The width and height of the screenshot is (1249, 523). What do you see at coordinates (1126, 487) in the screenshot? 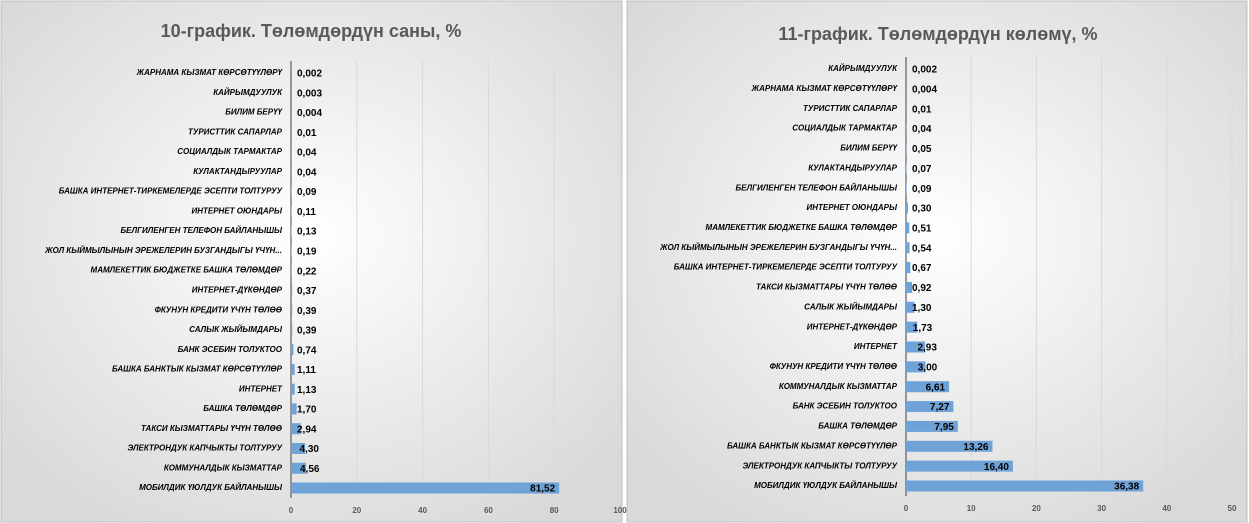
I see `value-label: 36,38` at bounding box center [1126, 487].